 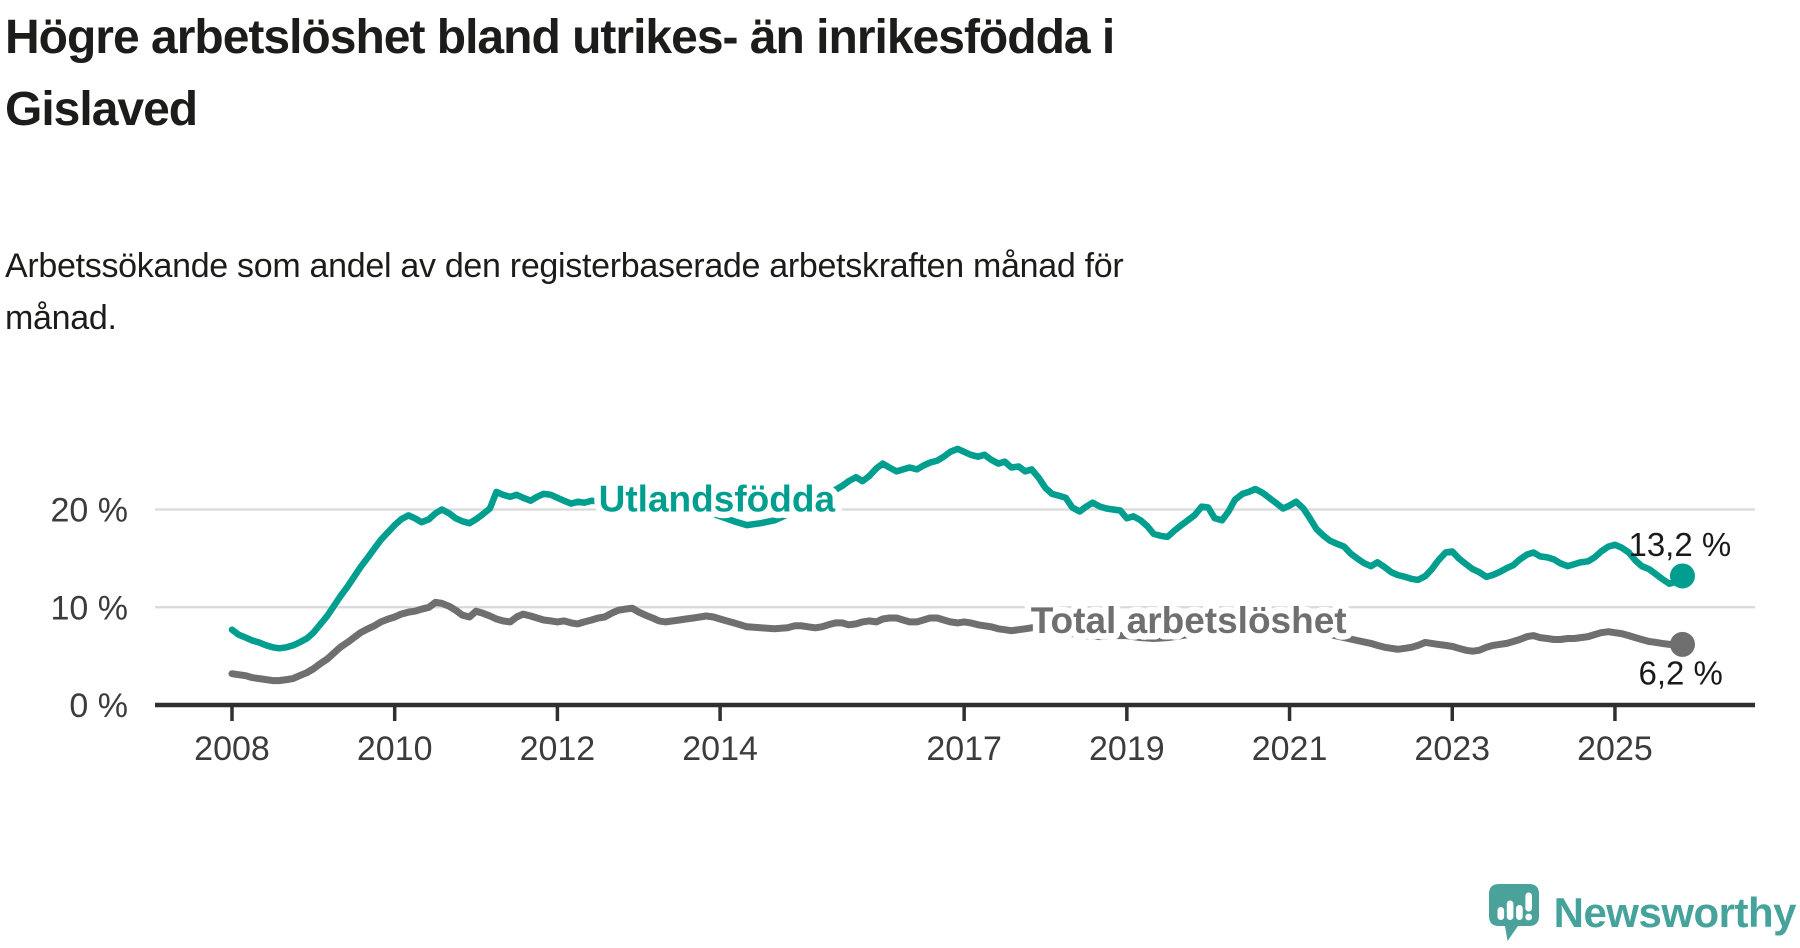 I want to click on x-axis-tick-label-2023: 2023, so click(x=1452, y=749).